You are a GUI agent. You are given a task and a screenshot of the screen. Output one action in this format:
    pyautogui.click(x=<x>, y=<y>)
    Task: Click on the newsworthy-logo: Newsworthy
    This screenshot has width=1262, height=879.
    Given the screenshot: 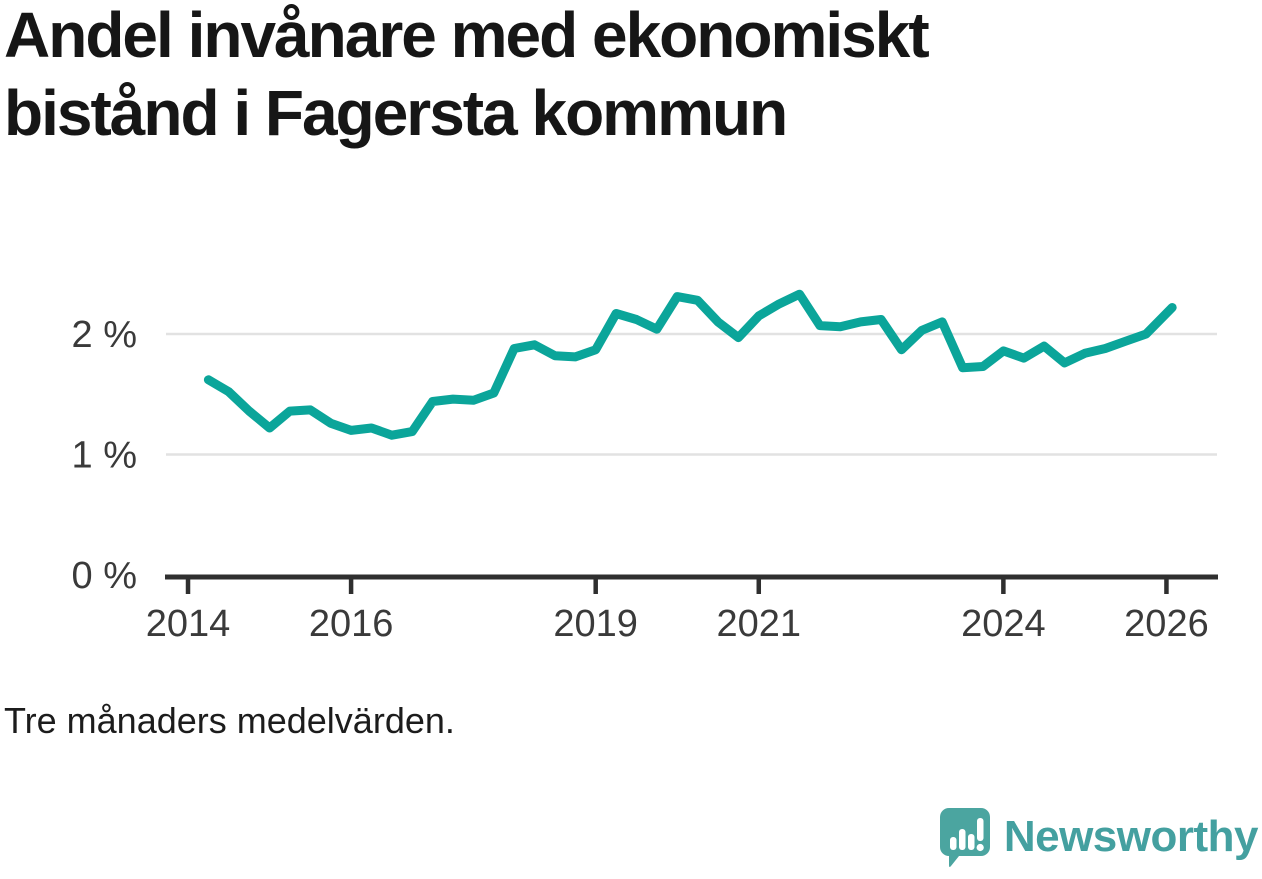 What is the action you would take?
    pyautogui.click(x=1098, y=837)
    